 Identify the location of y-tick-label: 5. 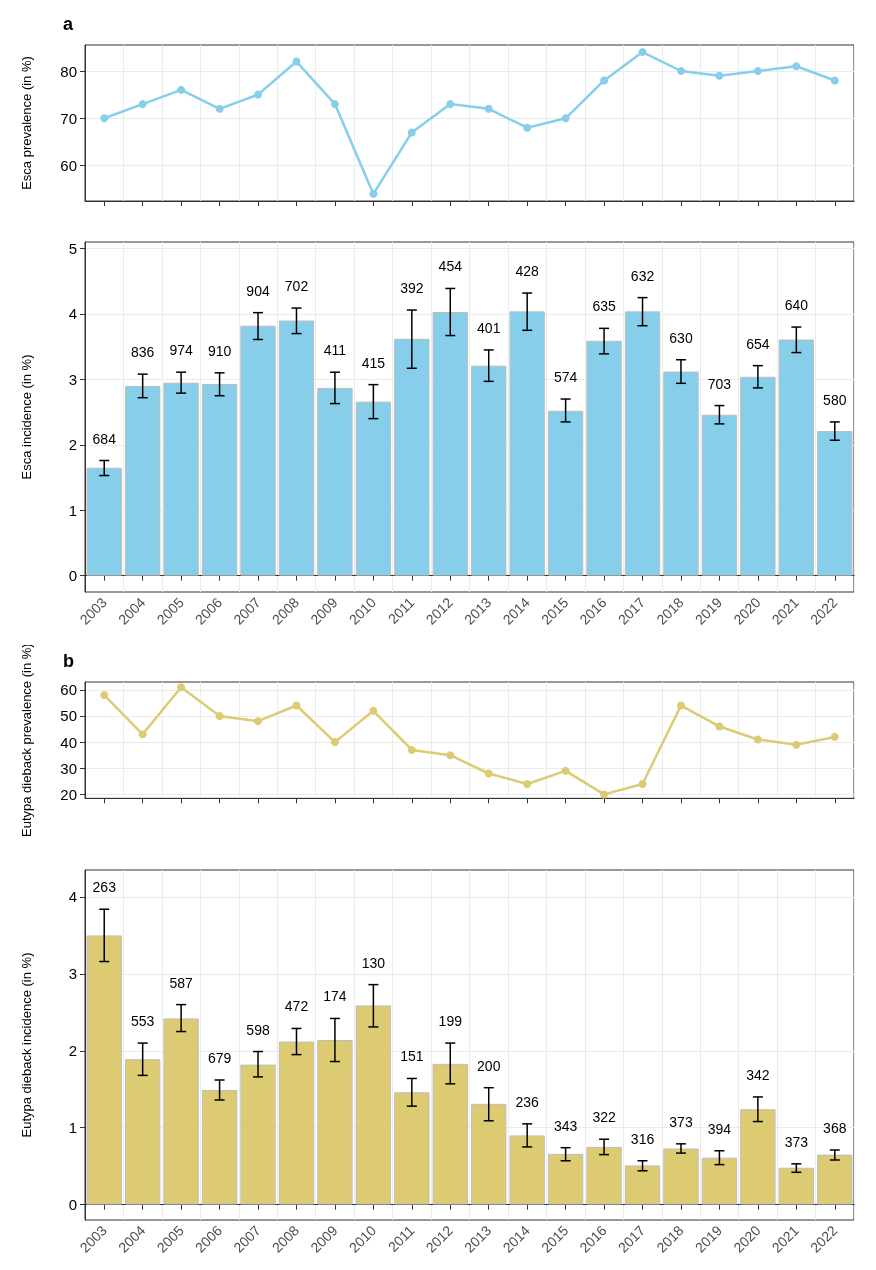
(72, 249).